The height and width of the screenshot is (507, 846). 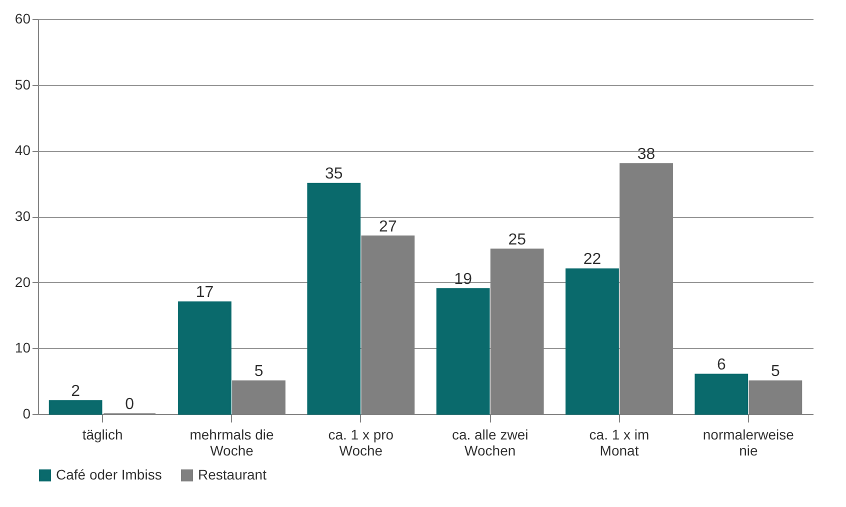 What do you see at coordinates (129, 404) in the screenshot?
I see `data-label: 0` at bounding box center [129, 404].